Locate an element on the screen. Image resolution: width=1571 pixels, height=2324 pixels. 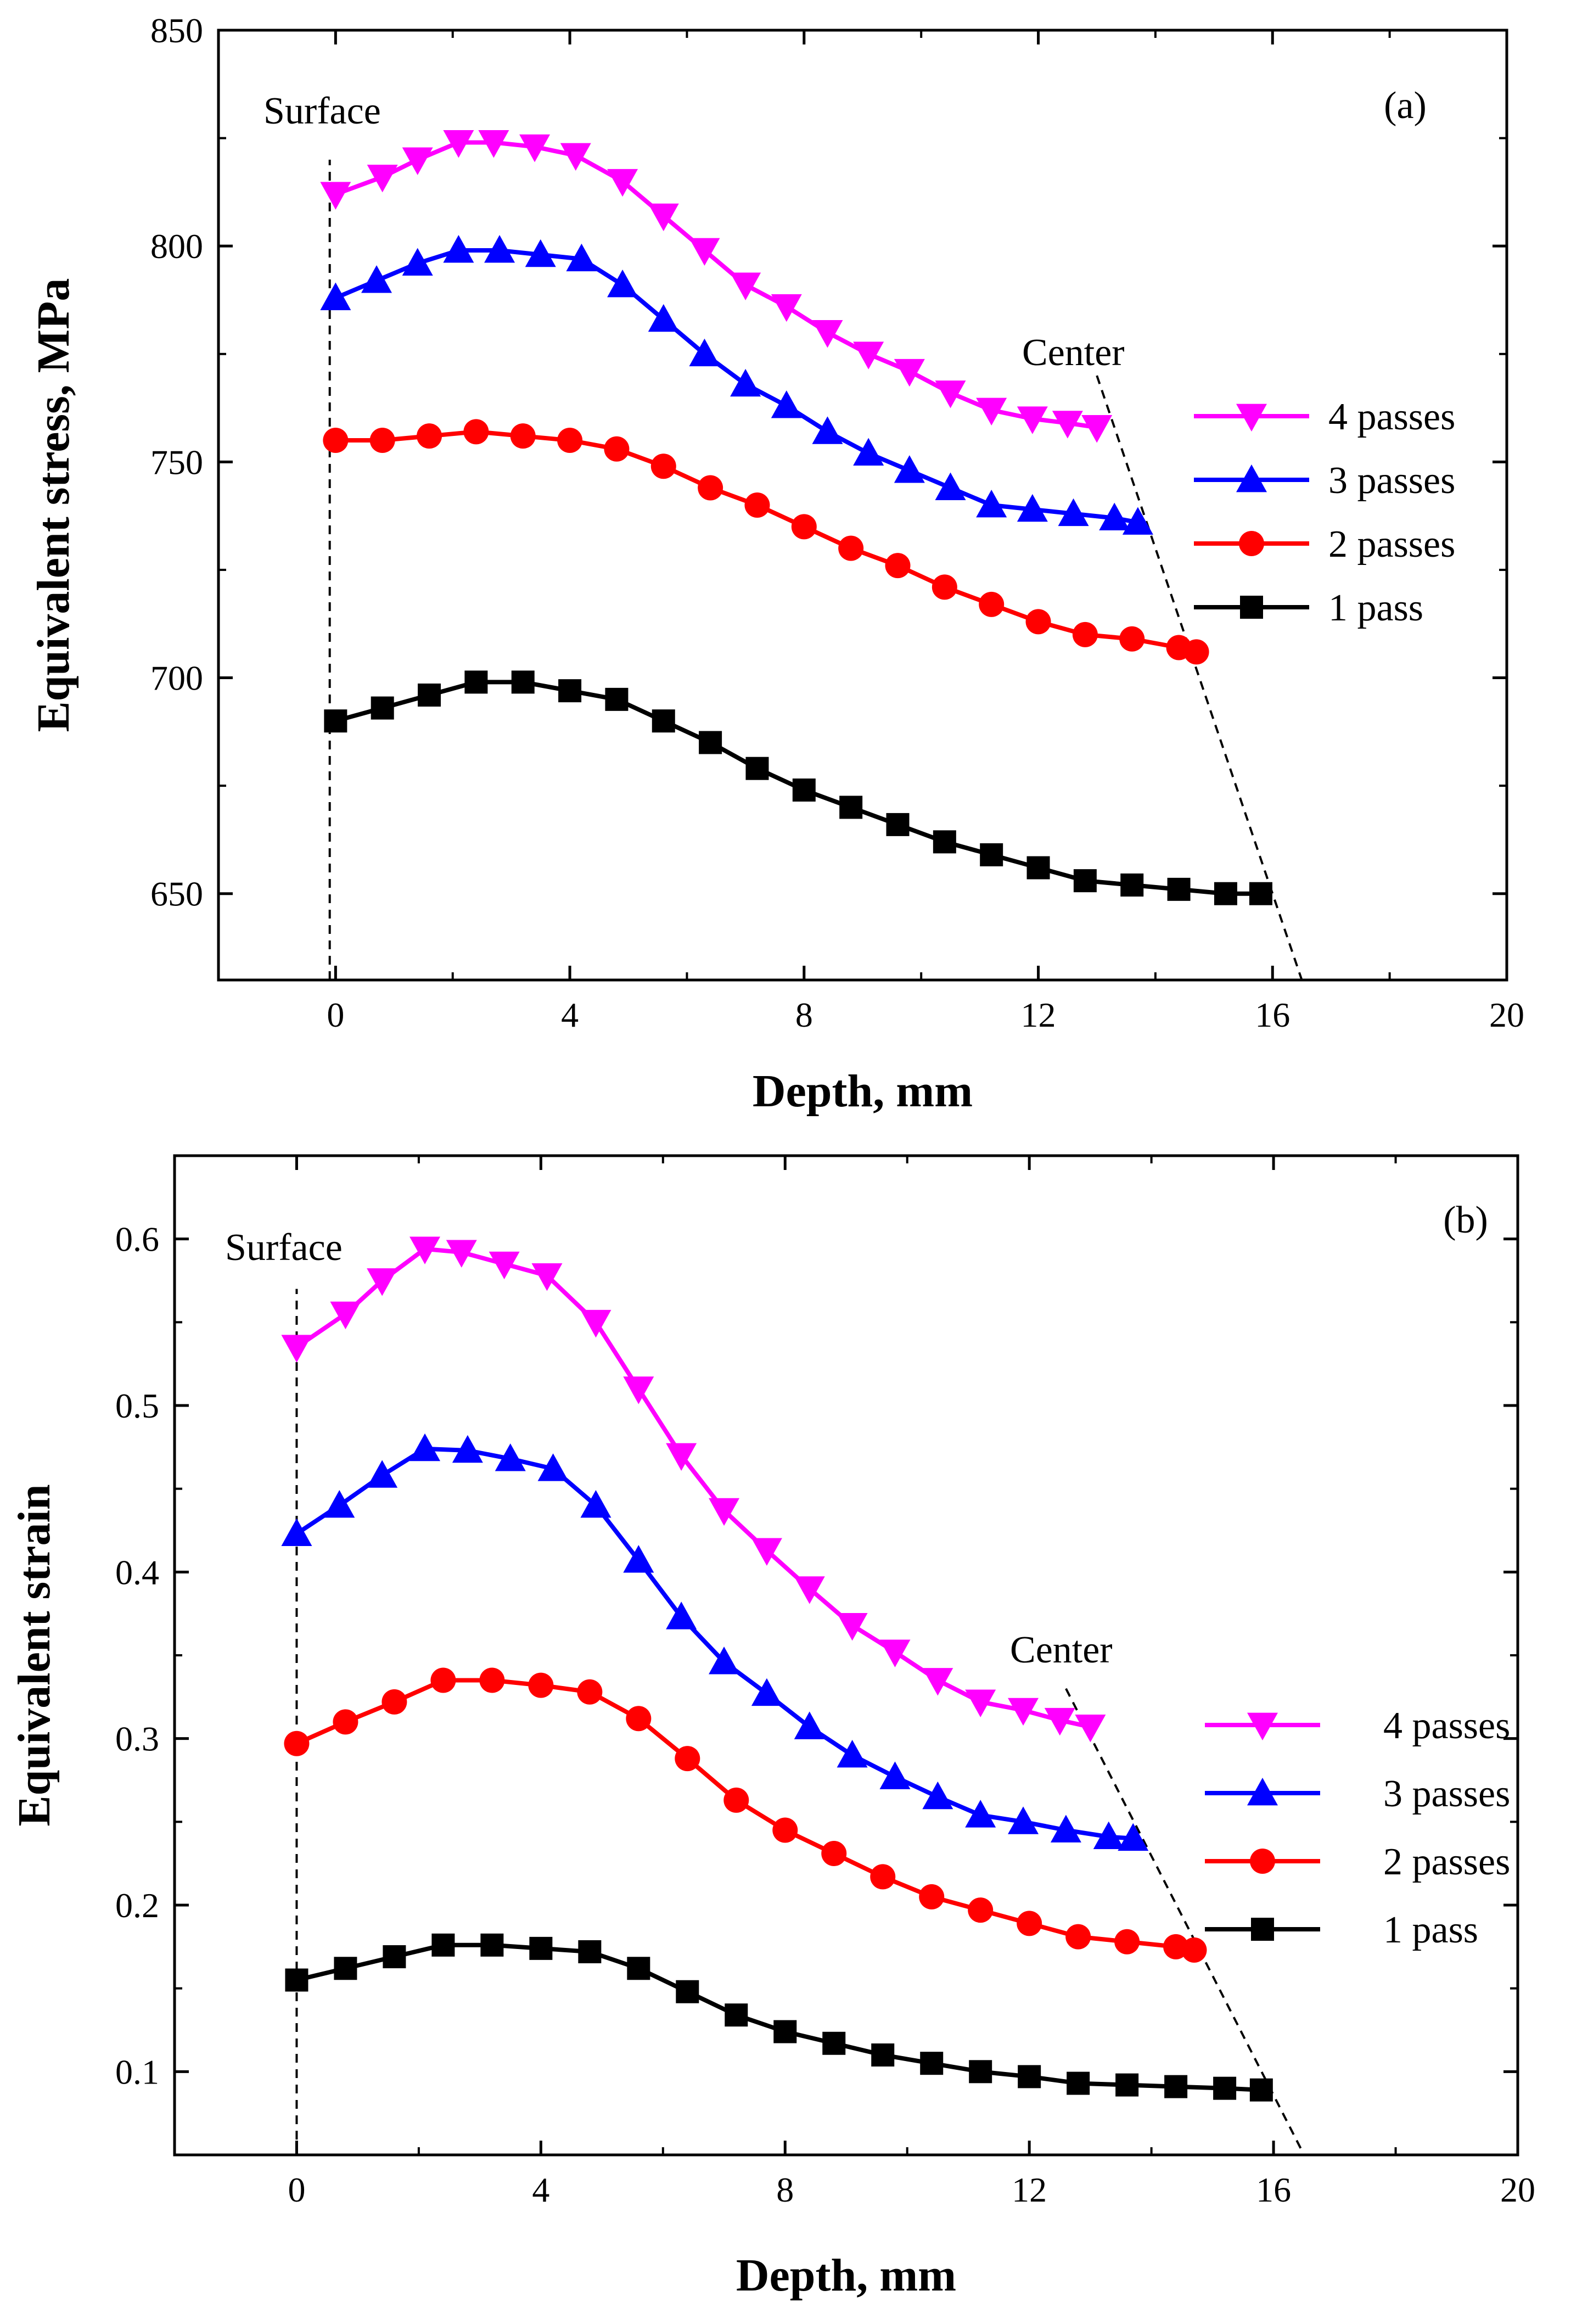
series-3-passes is located at coordinates (715, 1642).